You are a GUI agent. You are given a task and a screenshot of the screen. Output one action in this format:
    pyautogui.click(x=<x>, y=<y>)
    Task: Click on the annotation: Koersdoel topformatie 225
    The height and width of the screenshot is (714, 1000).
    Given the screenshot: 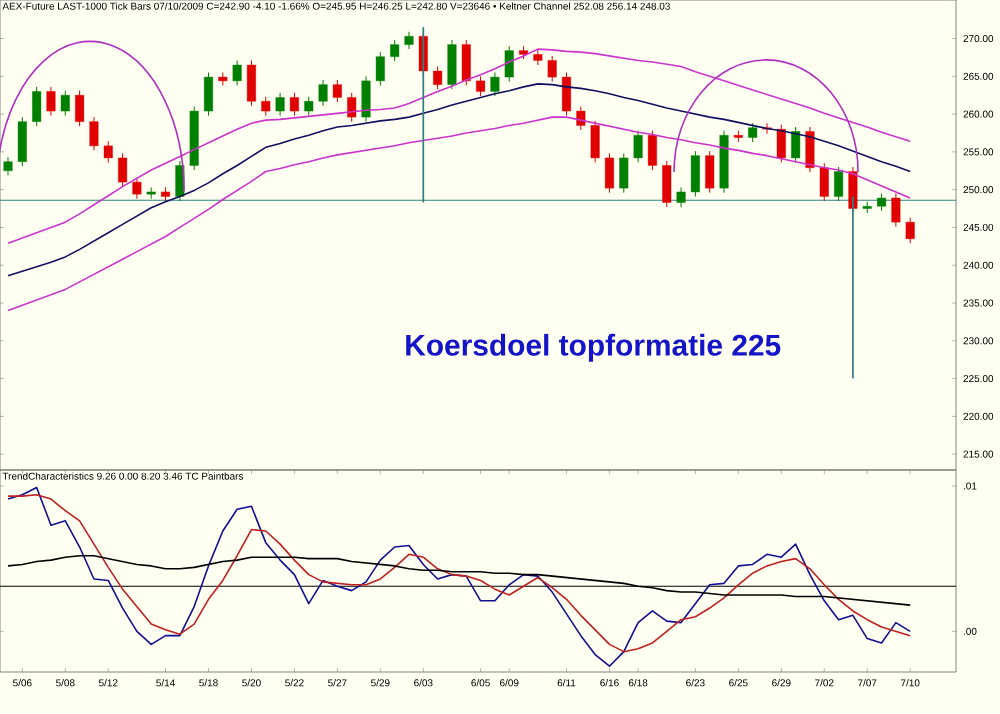 What is the action you would take?
    pyautogui.click(x=593, y=347)
    